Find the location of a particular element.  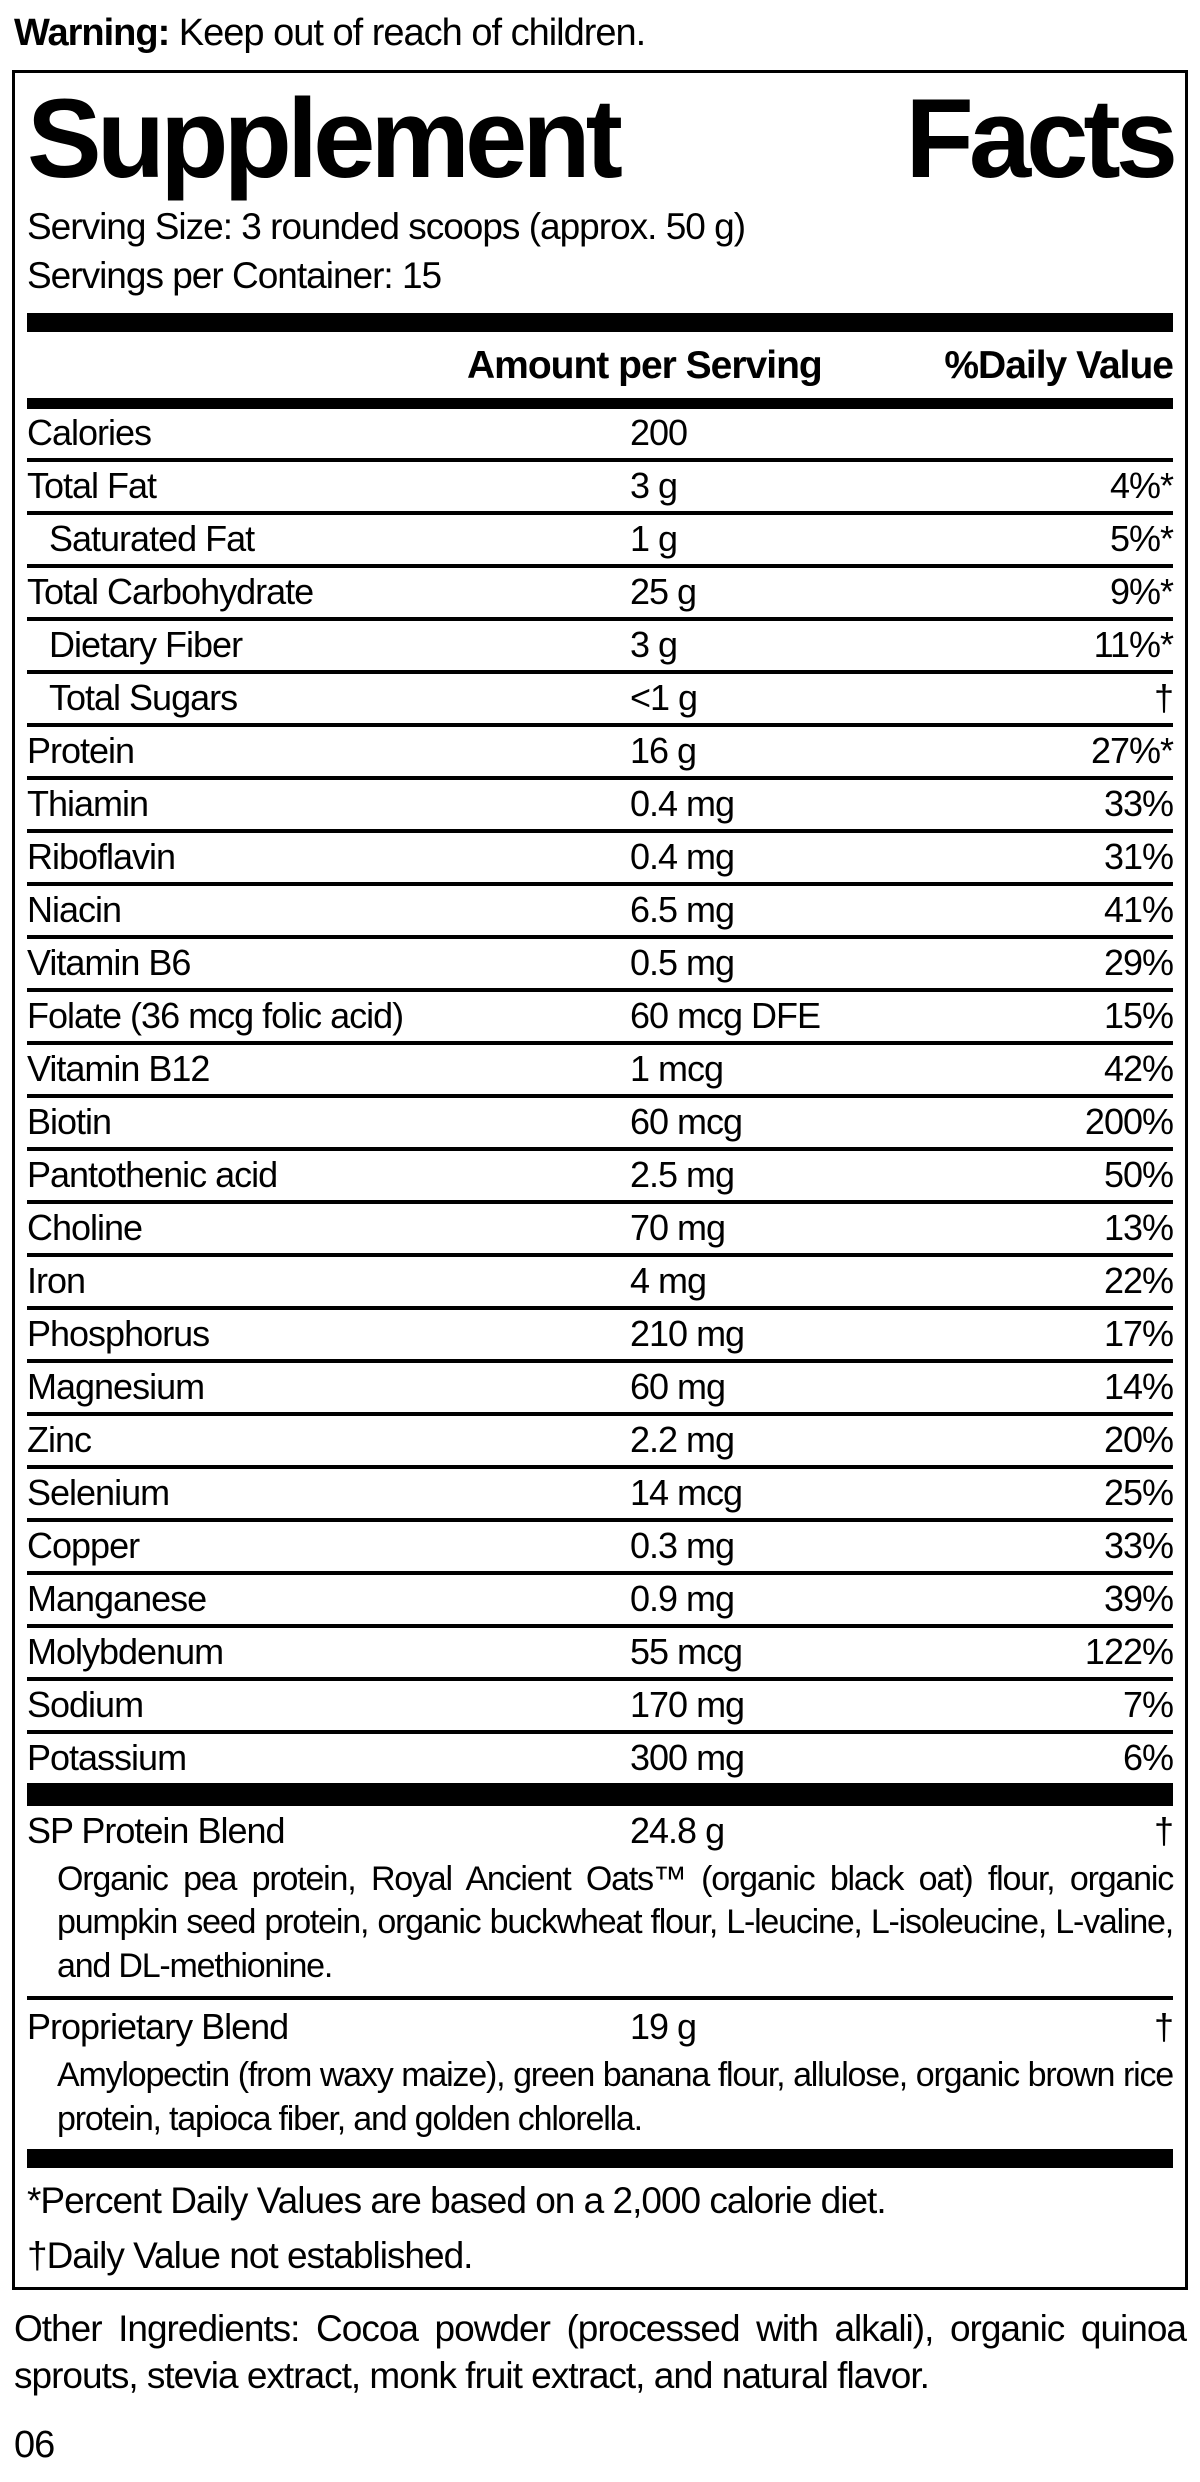

nutrient-amount: <1 g is located at coordinates (664, 698).